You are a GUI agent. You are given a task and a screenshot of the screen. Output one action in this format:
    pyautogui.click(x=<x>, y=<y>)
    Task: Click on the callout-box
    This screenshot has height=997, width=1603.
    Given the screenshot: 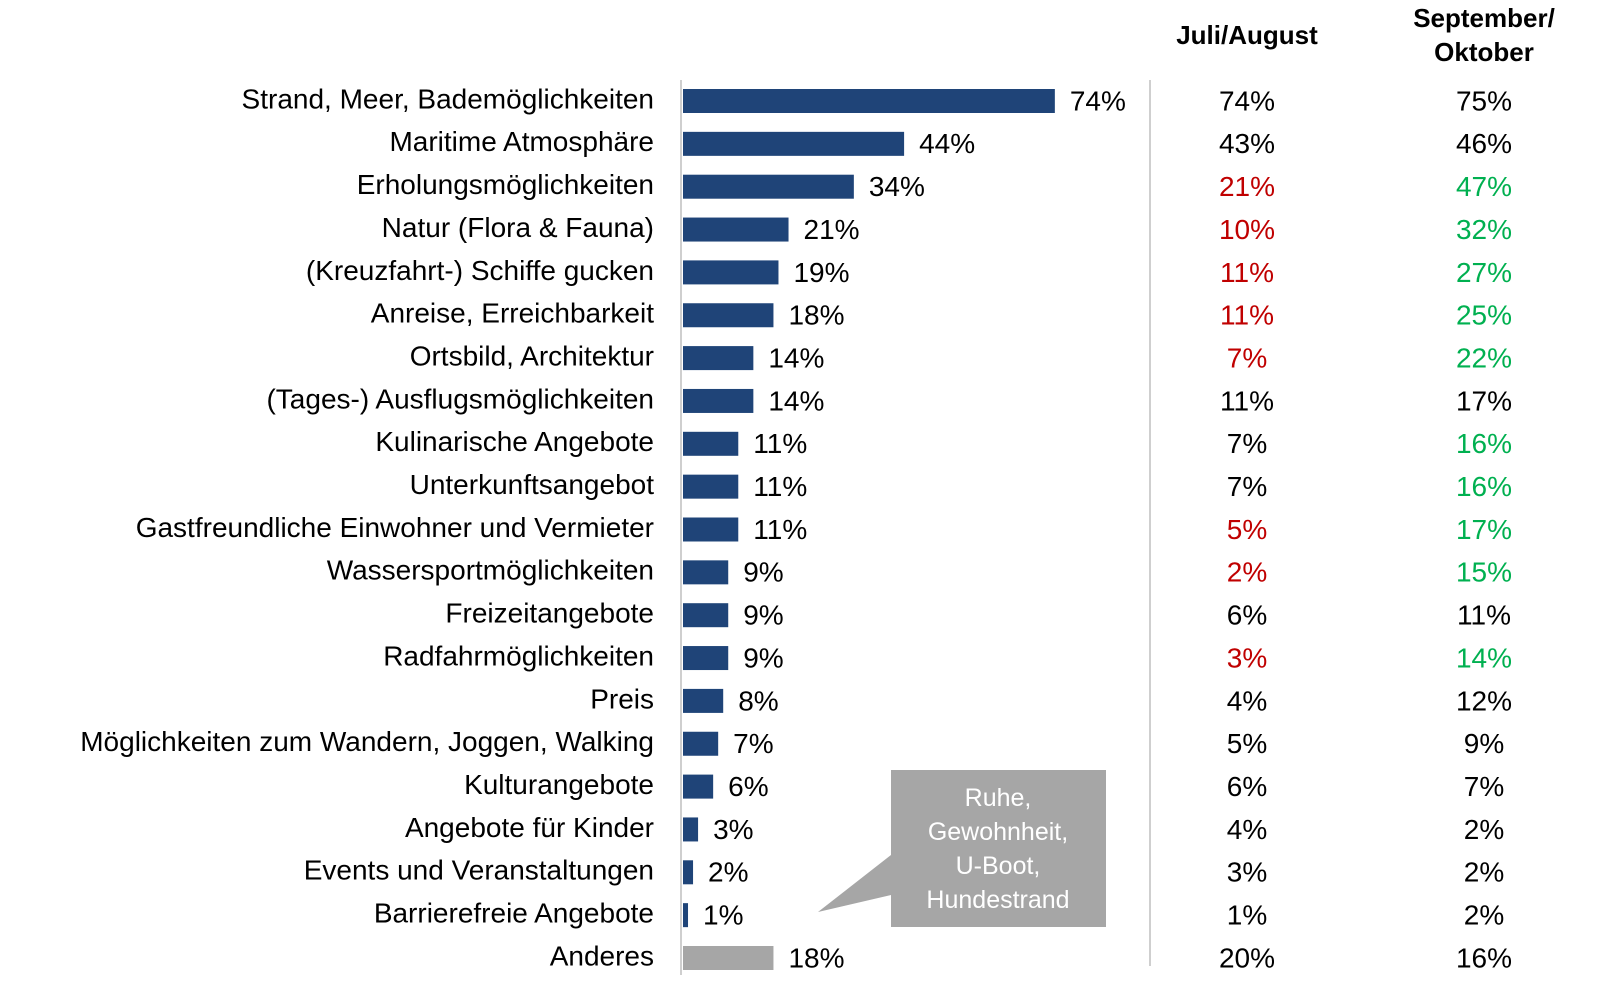 What is the action you would take?
    pyautogui.click(x=962, y=848)
    